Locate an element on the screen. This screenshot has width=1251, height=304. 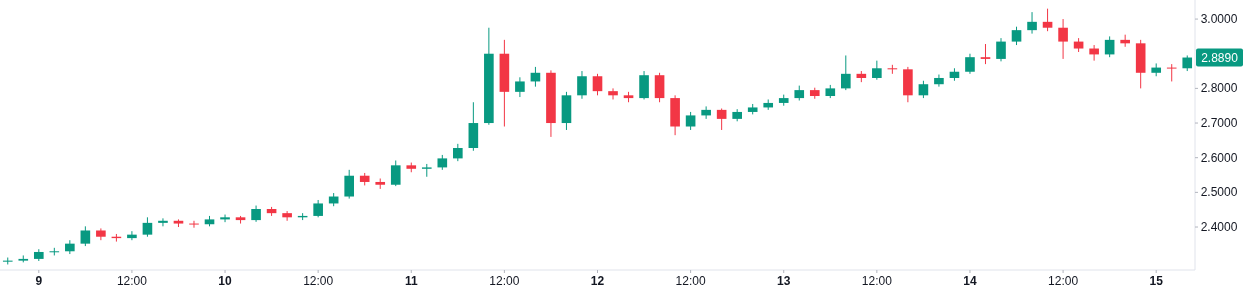
x-tick-label: 11 is located at coordinates (411, 281).